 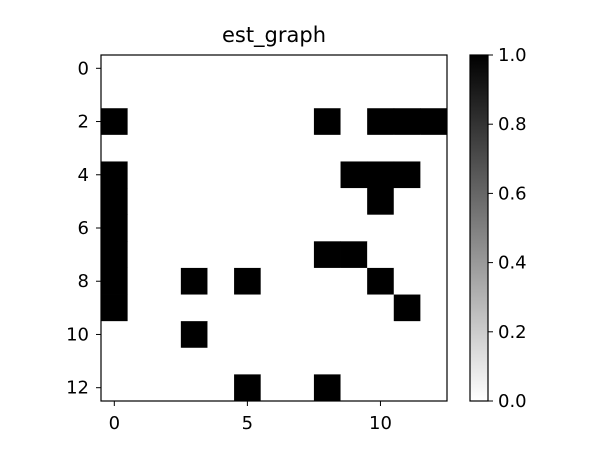 What do you see at coordinates (380, 423) in the screenshot?
I see `x-tick-label: 10` at bounding box center [380, 423].